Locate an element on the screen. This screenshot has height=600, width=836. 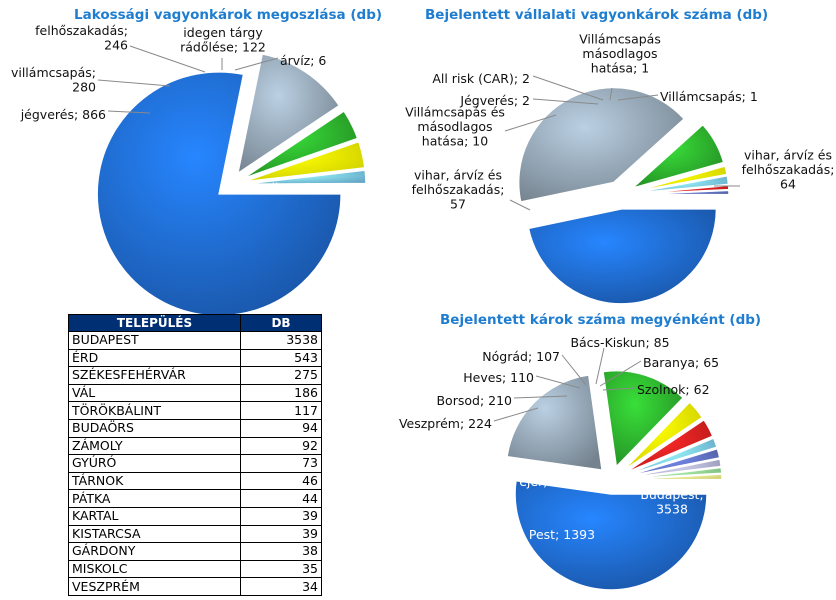
pie-label: felhőszakadás; 246 is located at coordinates (81, 38).